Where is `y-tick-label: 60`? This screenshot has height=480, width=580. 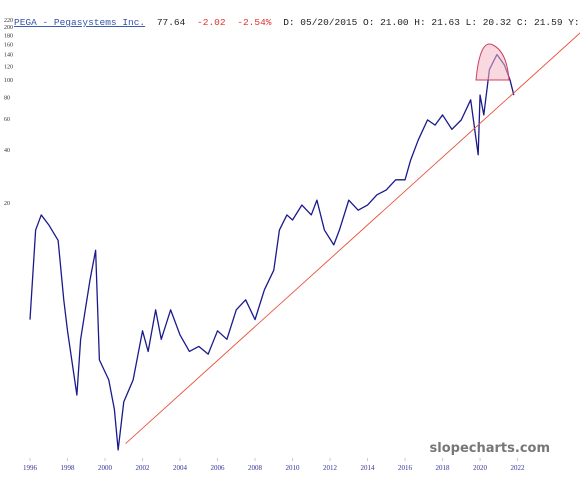 y-tick-label: 60 is located at coordinates (7, 120).